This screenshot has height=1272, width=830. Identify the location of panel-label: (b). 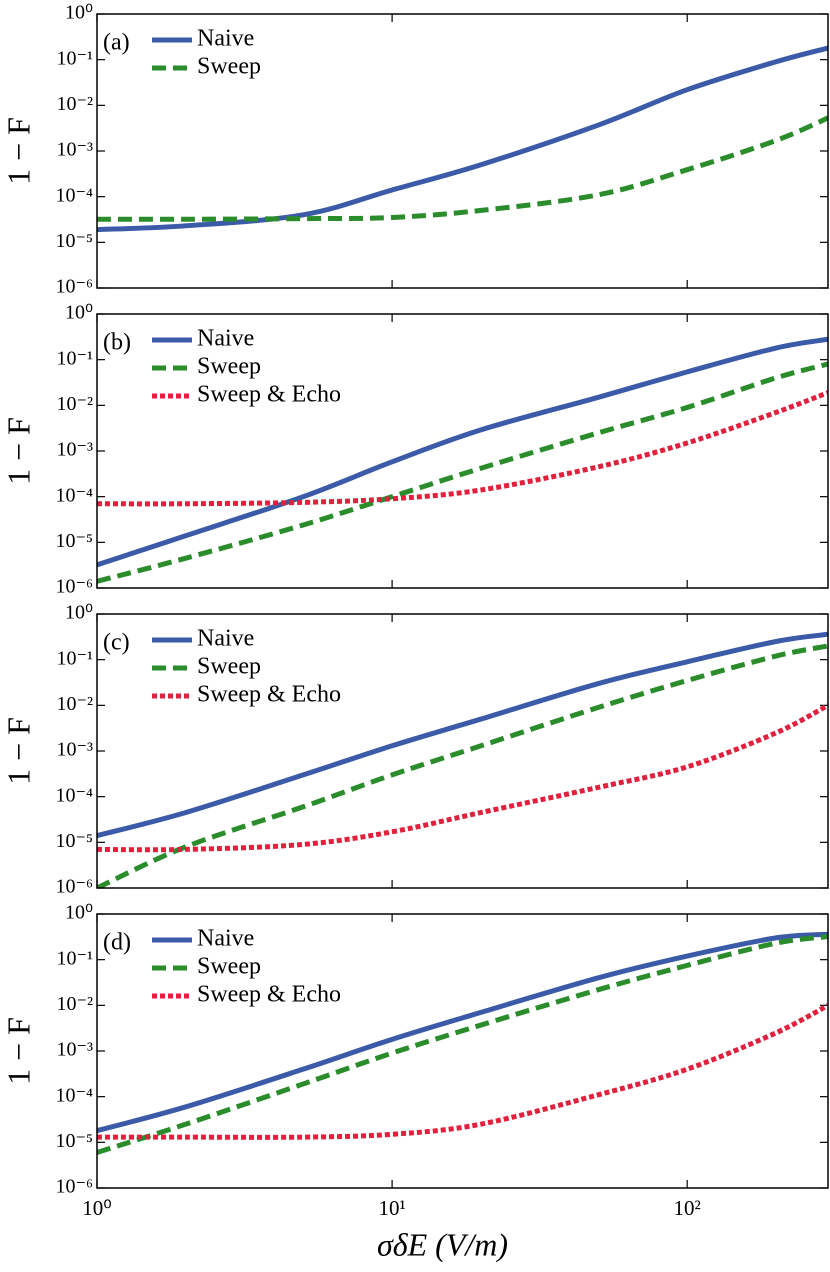
(117, 343).